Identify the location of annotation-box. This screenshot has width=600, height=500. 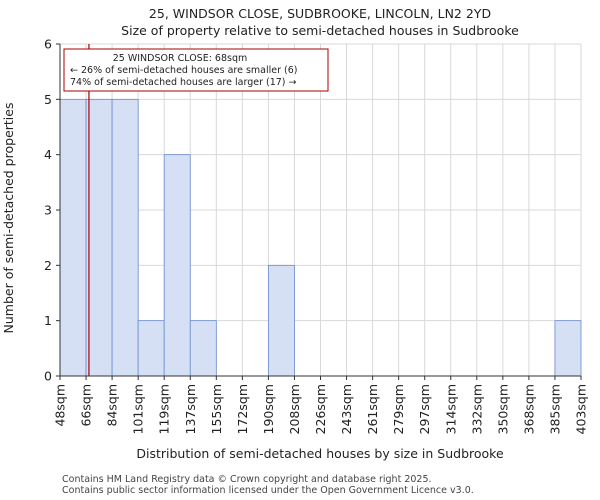
(196, 70).